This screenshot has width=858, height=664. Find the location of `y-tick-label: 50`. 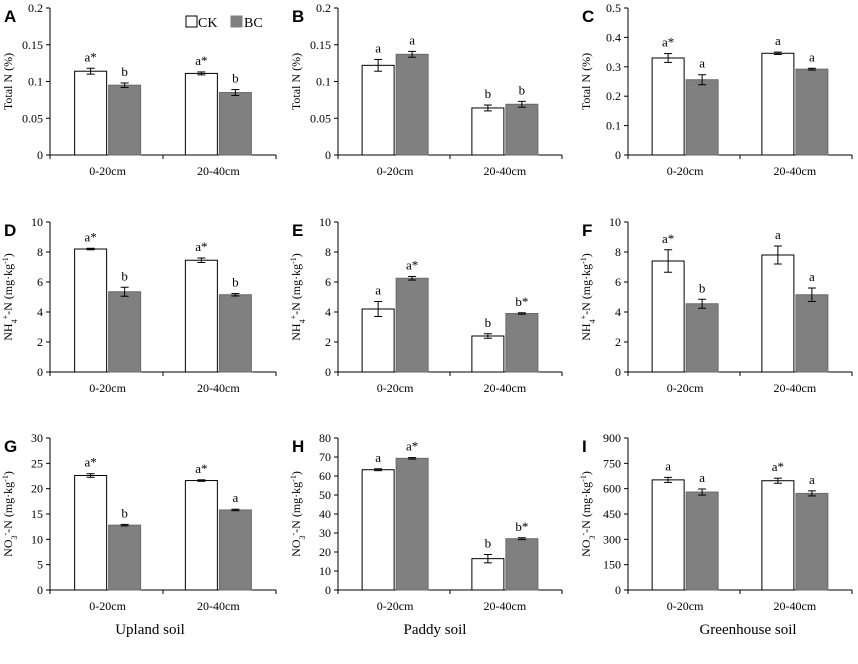

y-tick-label: 50 is located at coordinates (325, 495).